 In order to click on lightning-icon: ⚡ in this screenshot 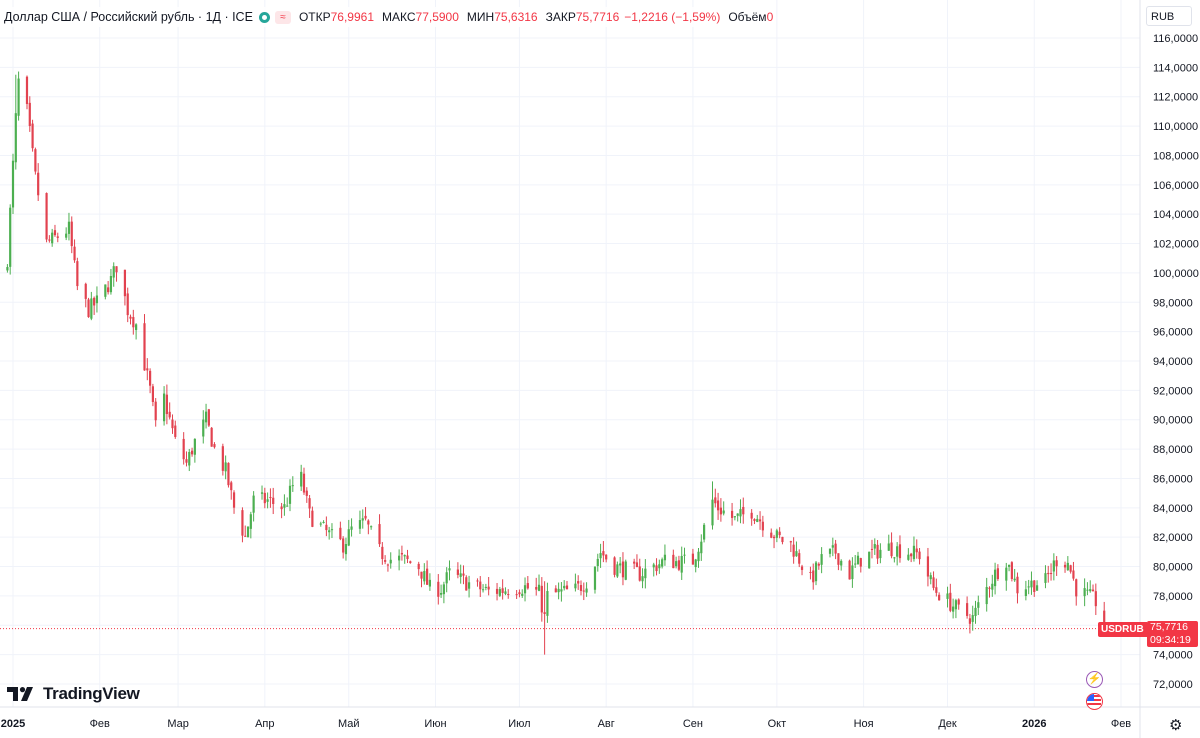, I will do `click(1094, 679)`.